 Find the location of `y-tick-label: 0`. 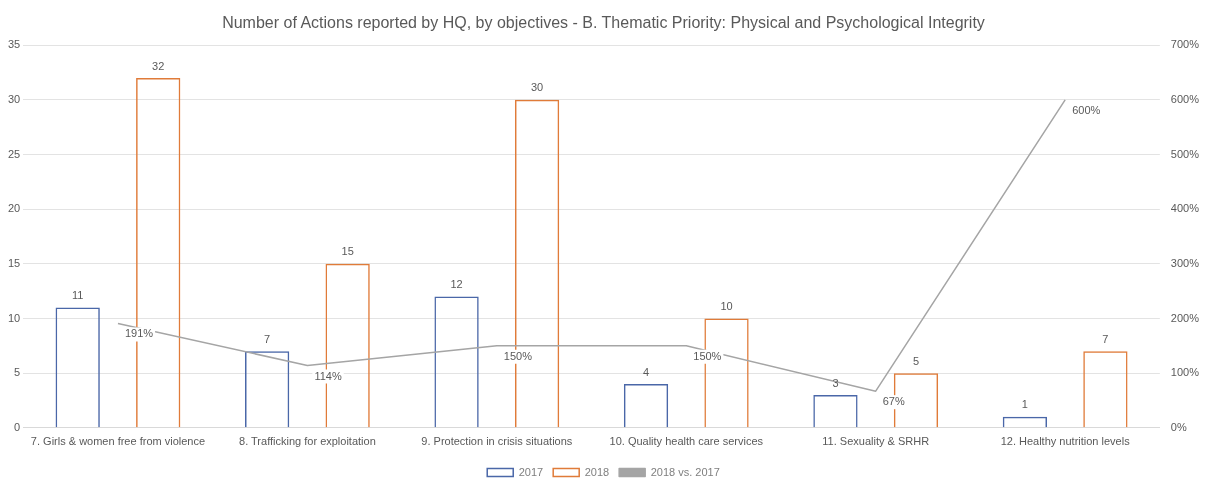

y-tick-label: 0 is located at coordinates (17, 426).